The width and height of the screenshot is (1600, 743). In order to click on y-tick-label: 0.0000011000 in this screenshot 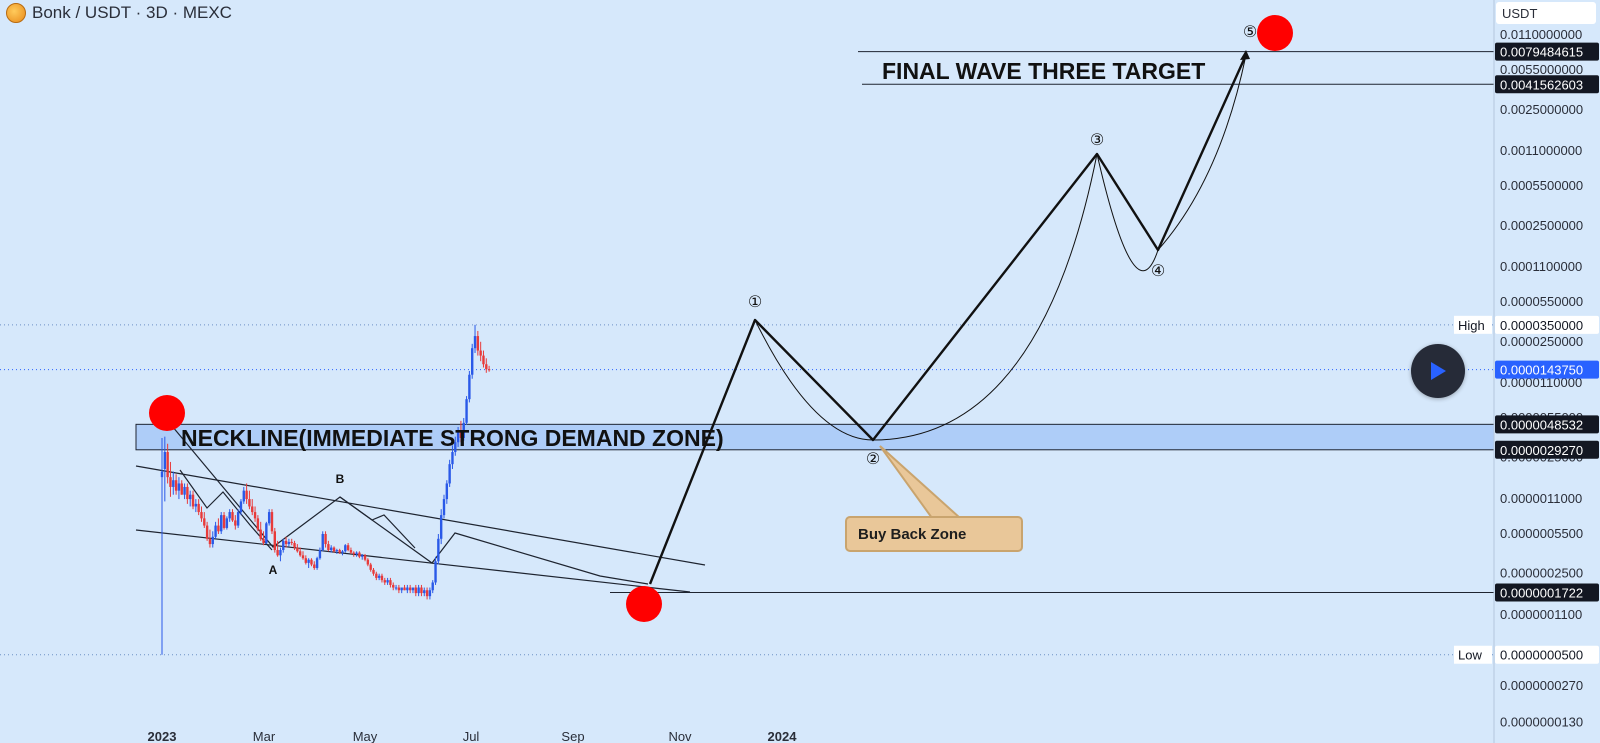, I will do `click(1541, 498)`.